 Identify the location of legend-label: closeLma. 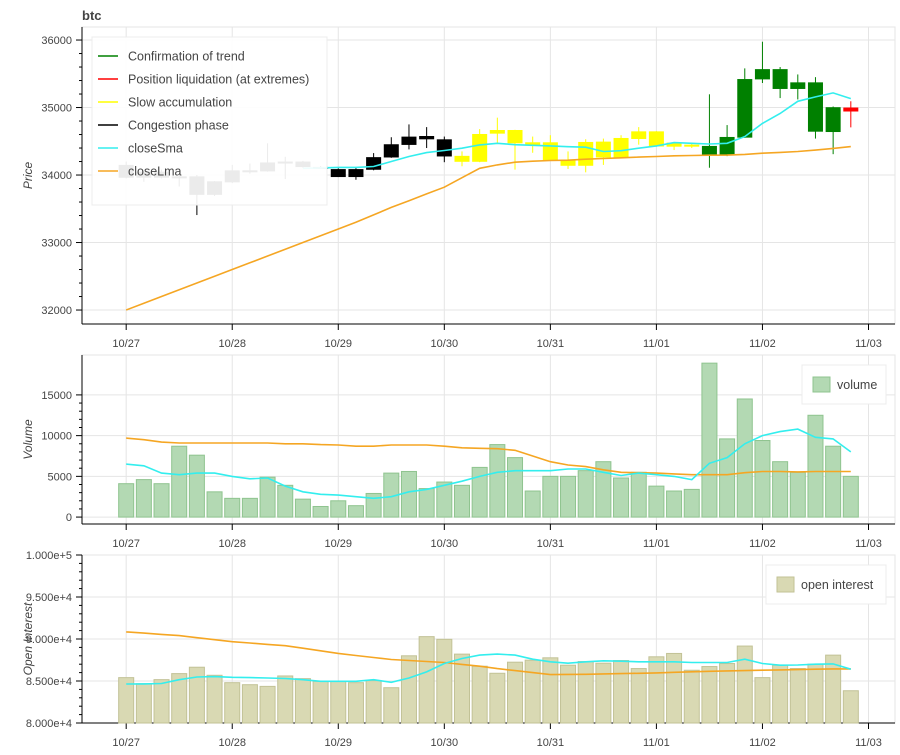
(155, 172).